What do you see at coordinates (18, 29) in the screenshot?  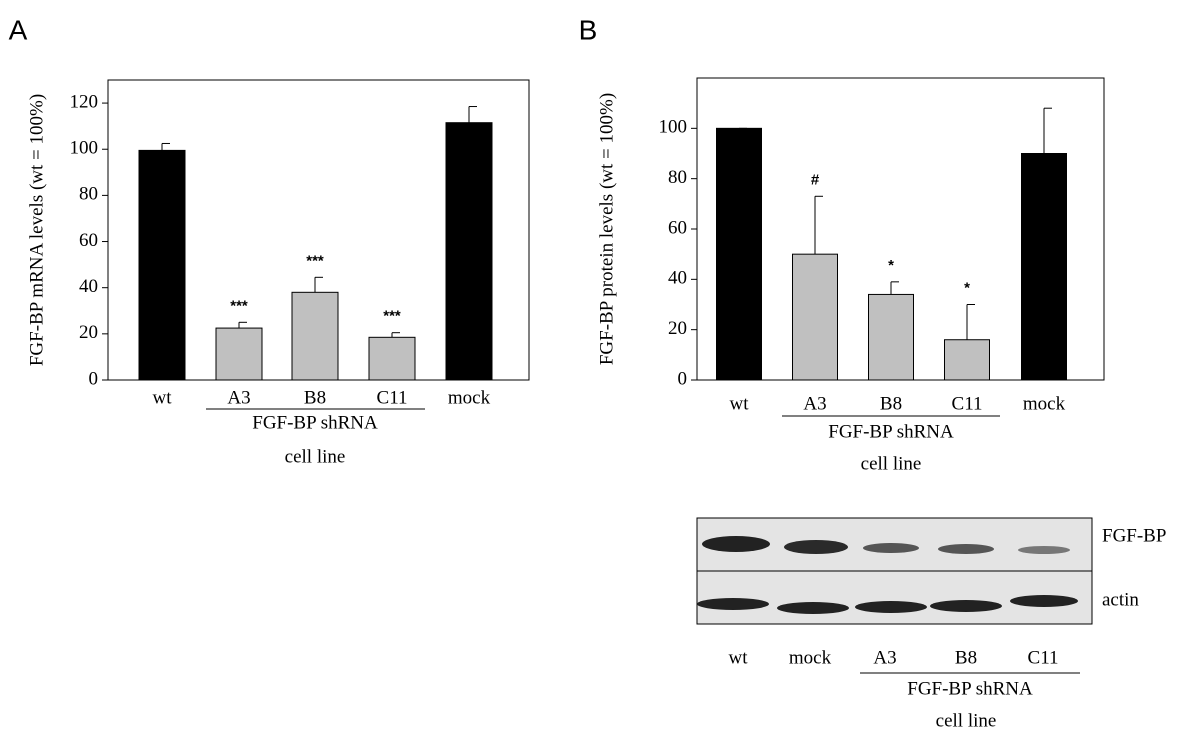 I see `panel-label: A` at bounding box center [18, 29].